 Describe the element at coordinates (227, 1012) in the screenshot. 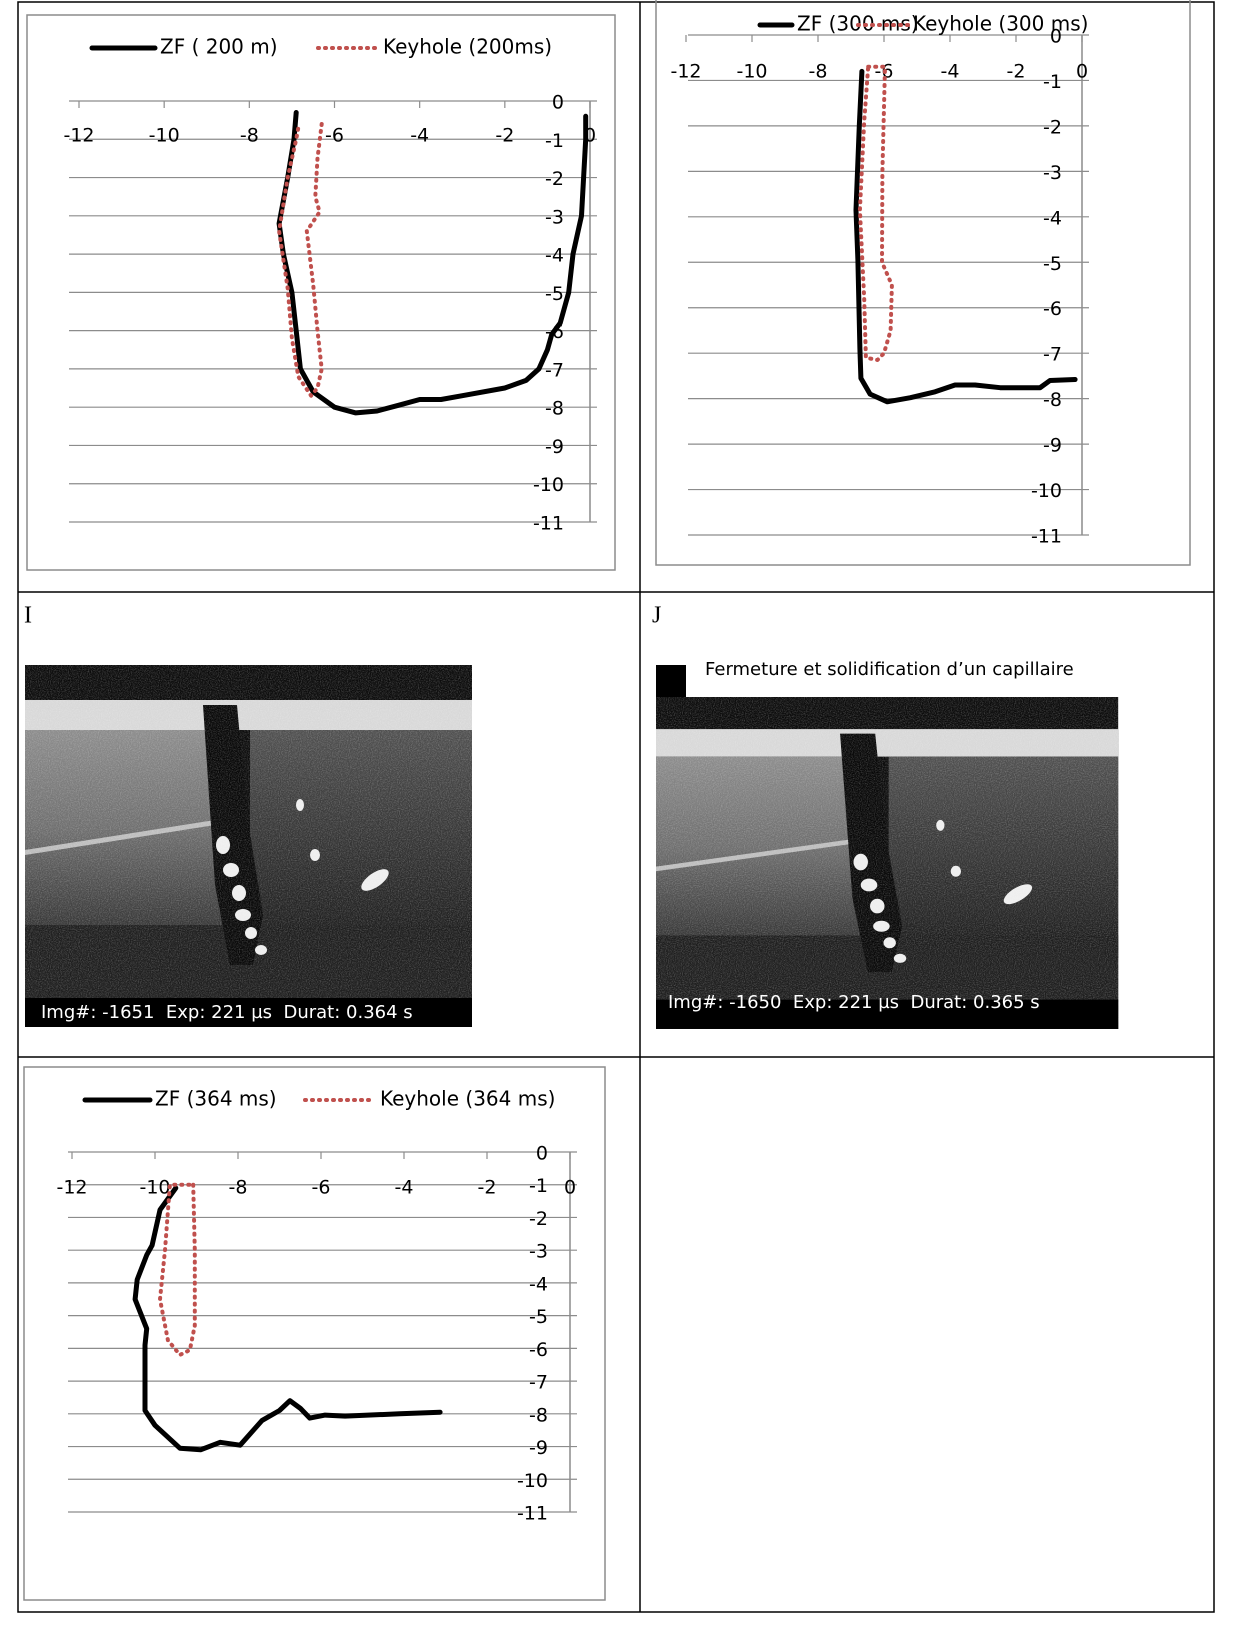

I see `image-caption: Img#: -1651 Exp: 221 µs Durat: 0.364 s` at that location.